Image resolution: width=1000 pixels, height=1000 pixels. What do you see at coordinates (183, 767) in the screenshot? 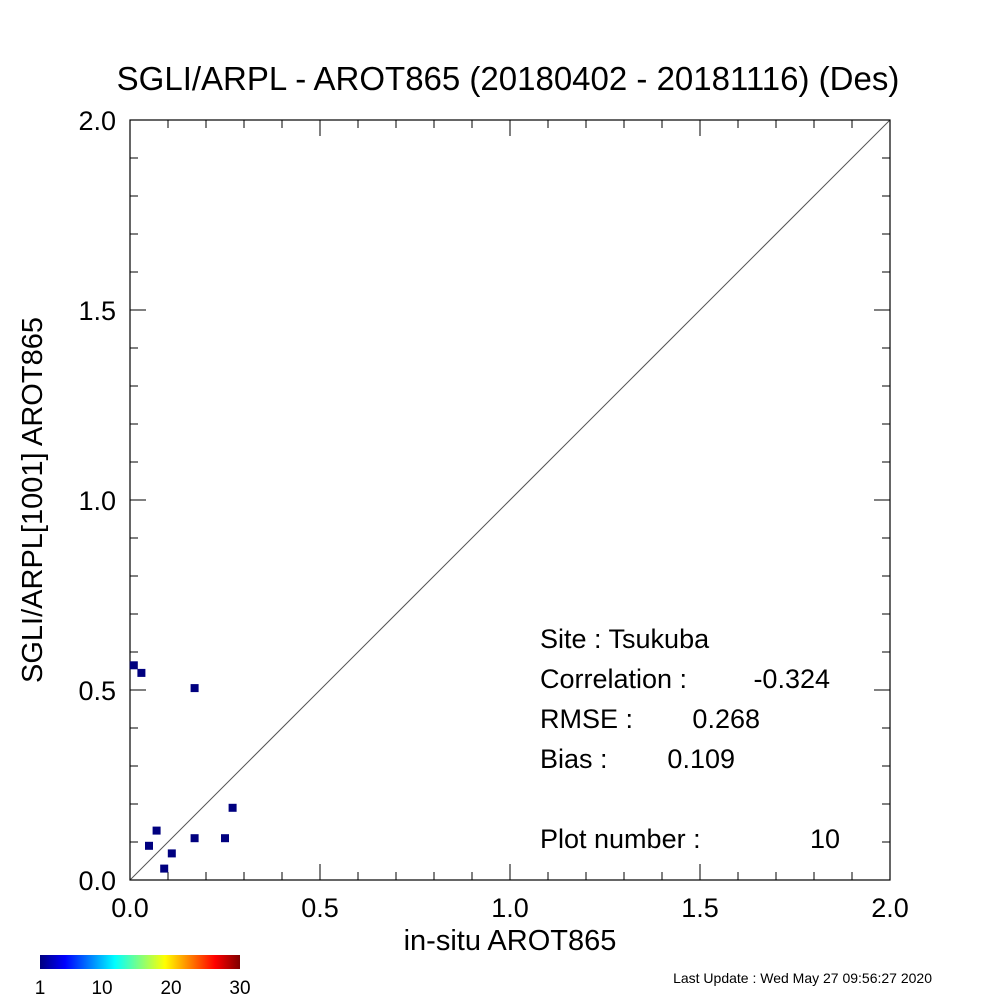
I see `data-points` at bounding box center [183, 767].